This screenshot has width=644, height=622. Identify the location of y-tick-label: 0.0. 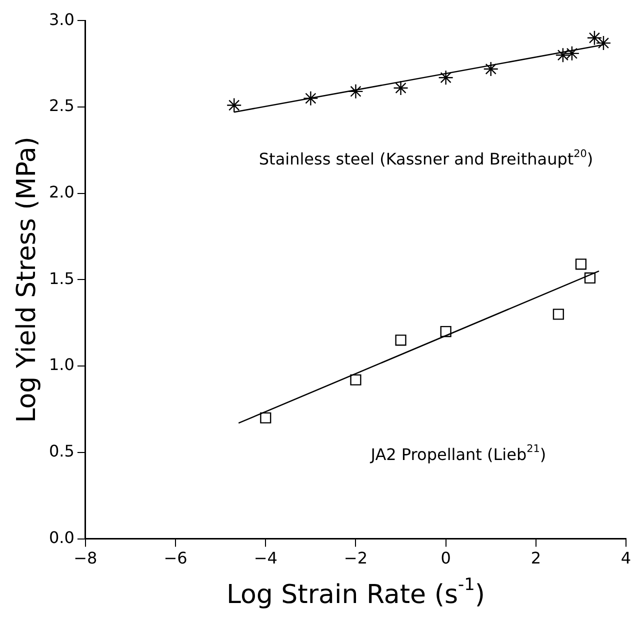
(61, 537).